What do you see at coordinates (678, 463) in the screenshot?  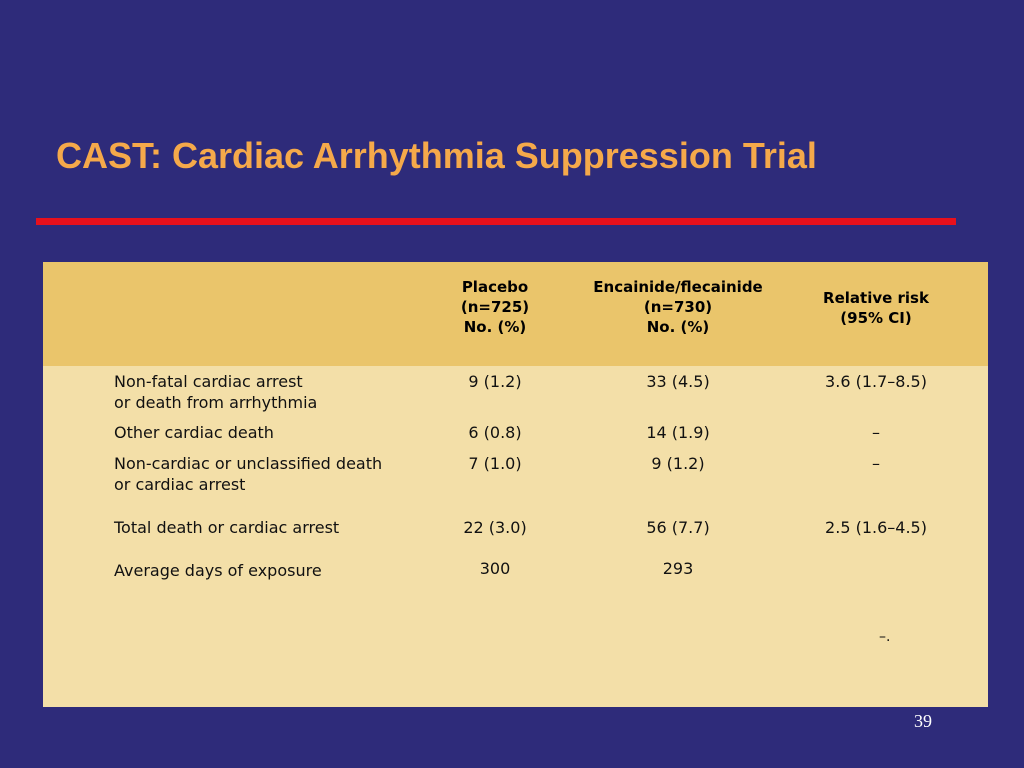 I see `row3-drug: 9 (1.2)` at bounding box center [678, 463].